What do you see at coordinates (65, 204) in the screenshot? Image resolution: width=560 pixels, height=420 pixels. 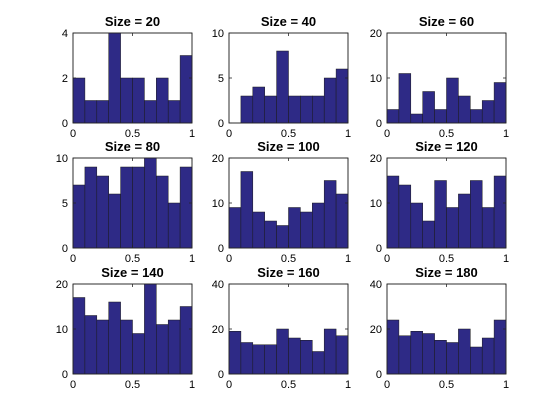 I see `y-tick-label: 5` at bounding box center [65, 204].